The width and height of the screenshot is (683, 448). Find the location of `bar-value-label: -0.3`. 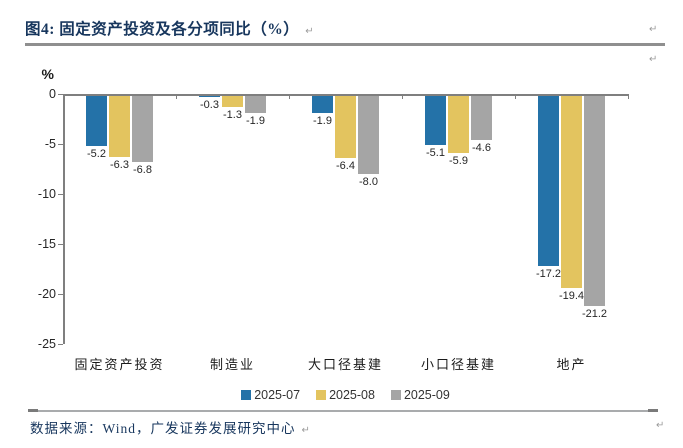

bar-value-label: -0.3 is located at coordinates (209, 105).